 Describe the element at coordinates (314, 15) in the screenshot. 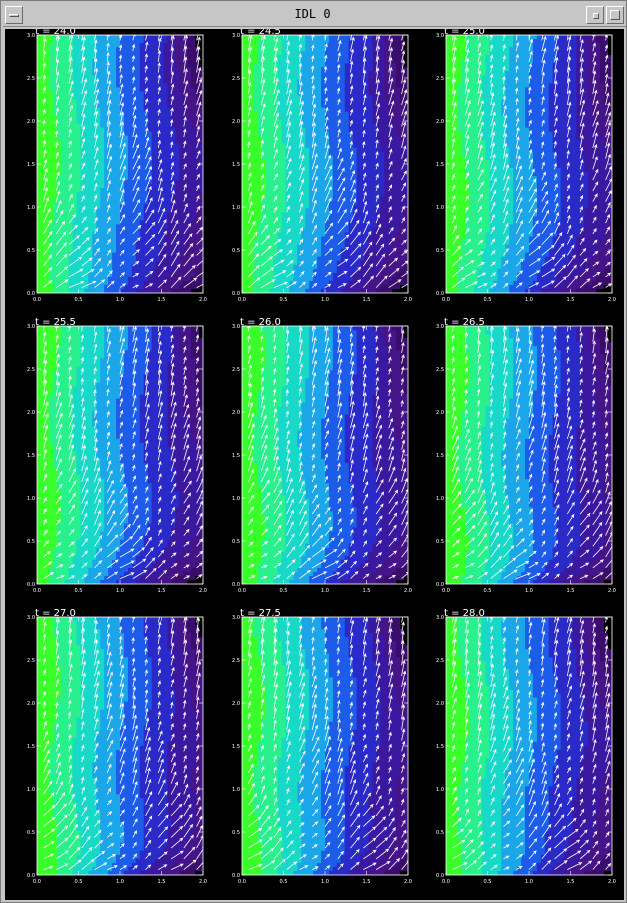

I see `title-bar: IDL 0` at that location.